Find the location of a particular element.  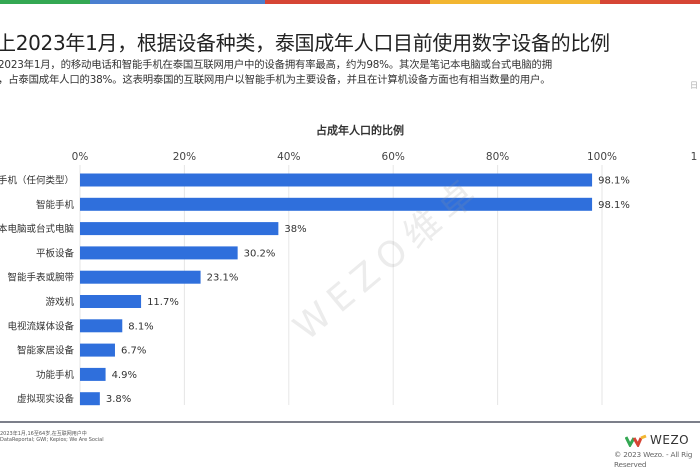

category-label: 手机（任何类型） is located at coordinates (37, 181).